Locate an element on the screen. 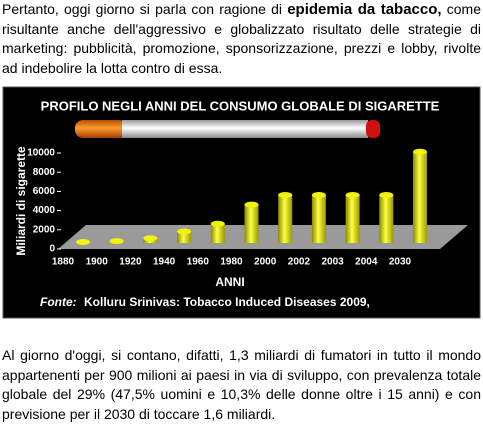  x-tick-label: 1900 is located at coordinates (97, 262).